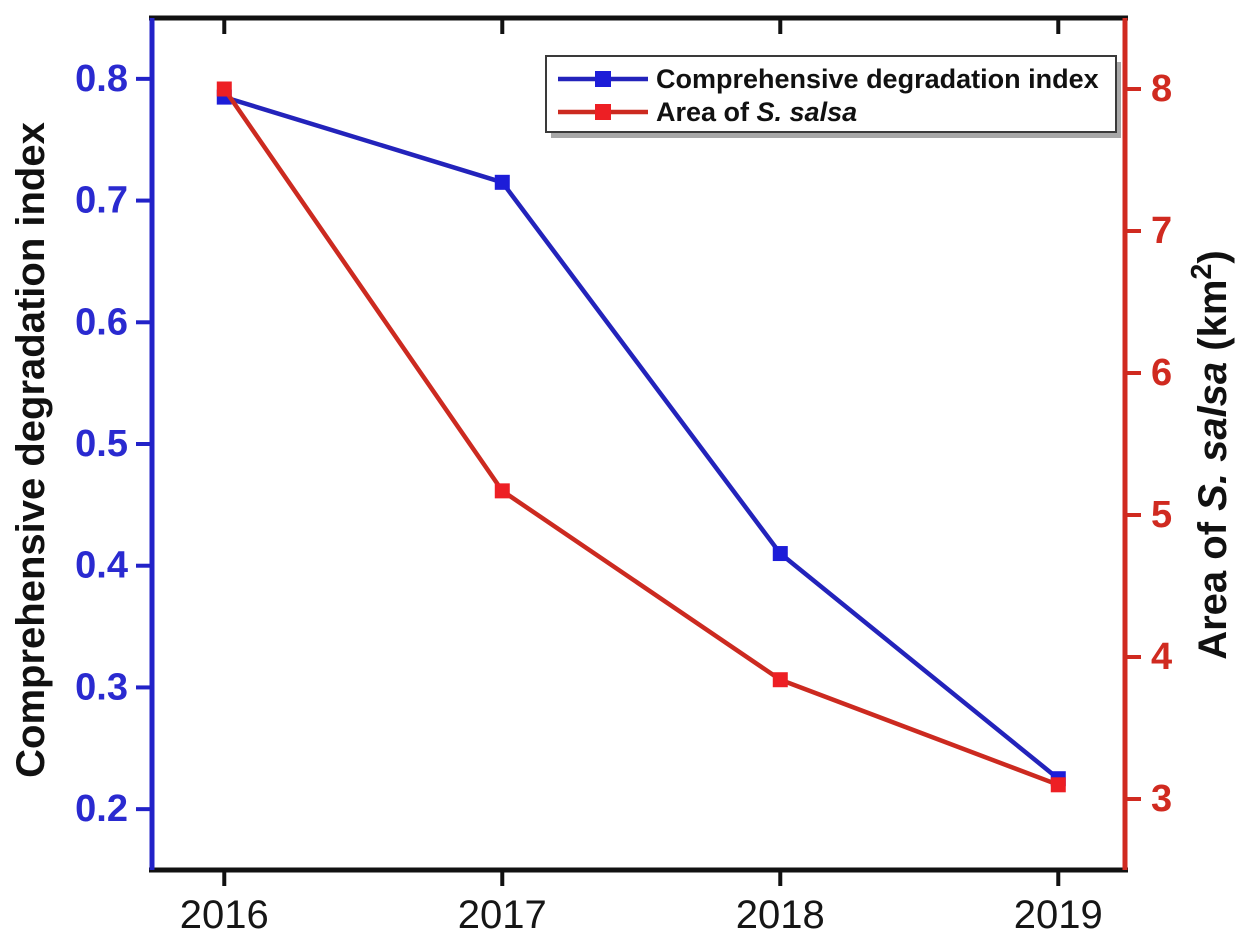 This screenshot has width=1250, height=944. What do you see at coordinates (31, 450) in the screenshot?
I see `left-axis-title: Comprehensive degradation index` at bounding box center [31, 450].